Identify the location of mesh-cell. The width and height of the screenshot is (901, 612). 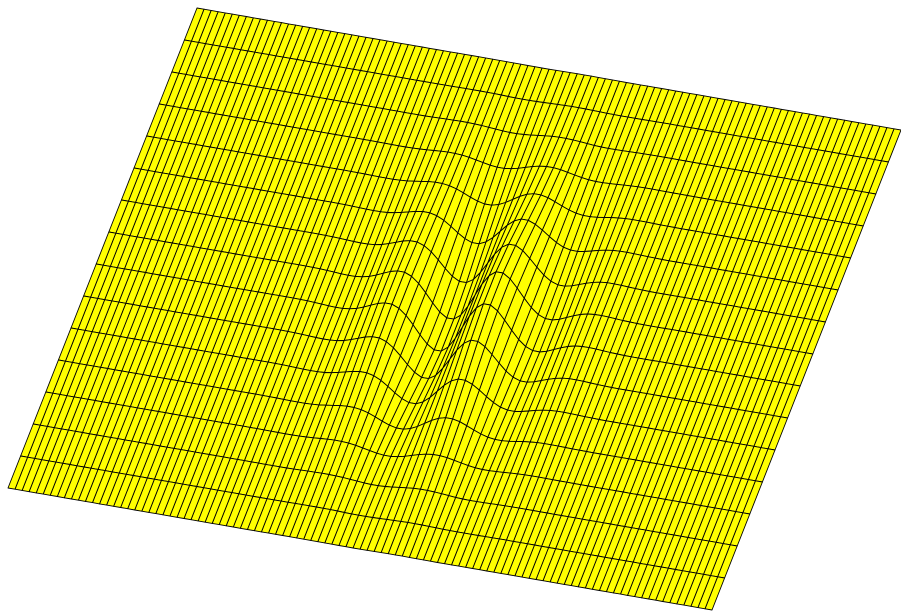
(18, 472).